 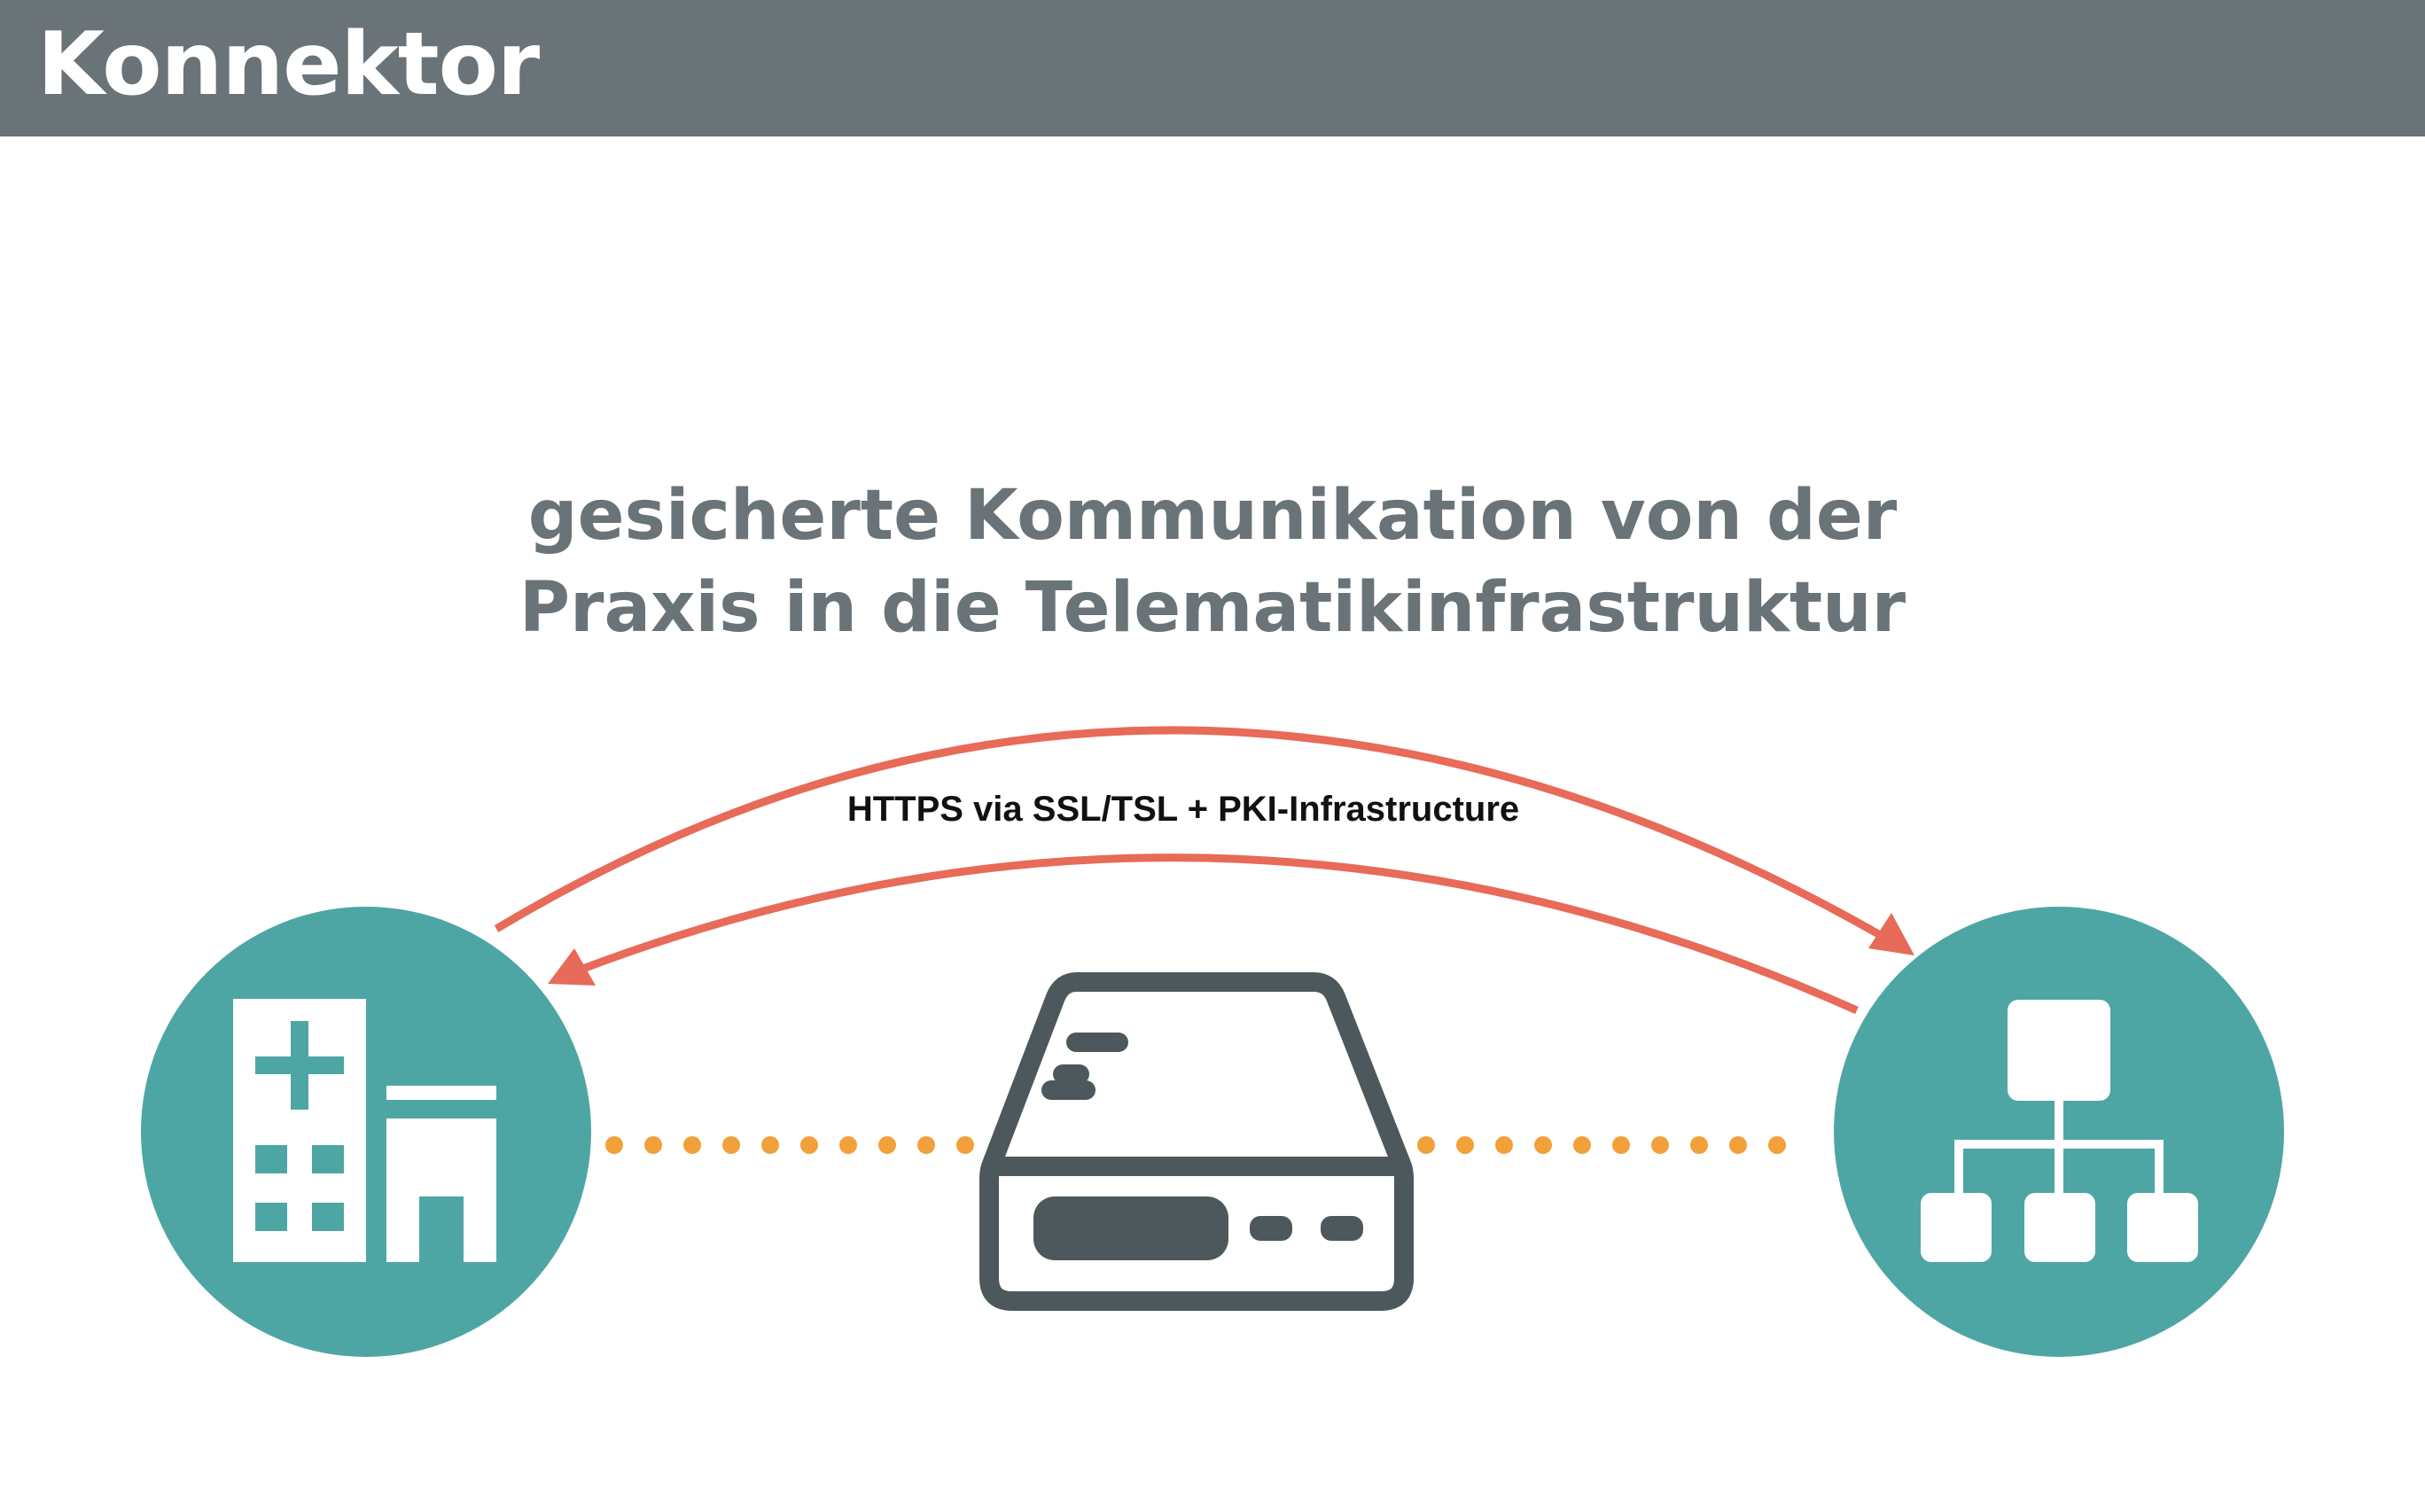 What do you see at coordinates (1212, 68) in the screenshot?
I see `header-bar: Konnektor` at bounding box center [1212, 68].